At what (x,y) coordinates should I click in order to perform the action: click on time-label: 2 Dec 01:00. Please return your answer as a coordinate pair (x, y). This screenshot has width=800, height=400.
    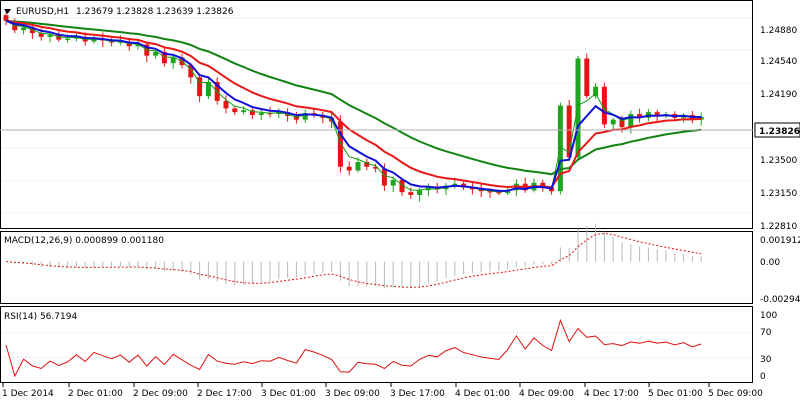
    Looking at the image, I should click on (95, 394).